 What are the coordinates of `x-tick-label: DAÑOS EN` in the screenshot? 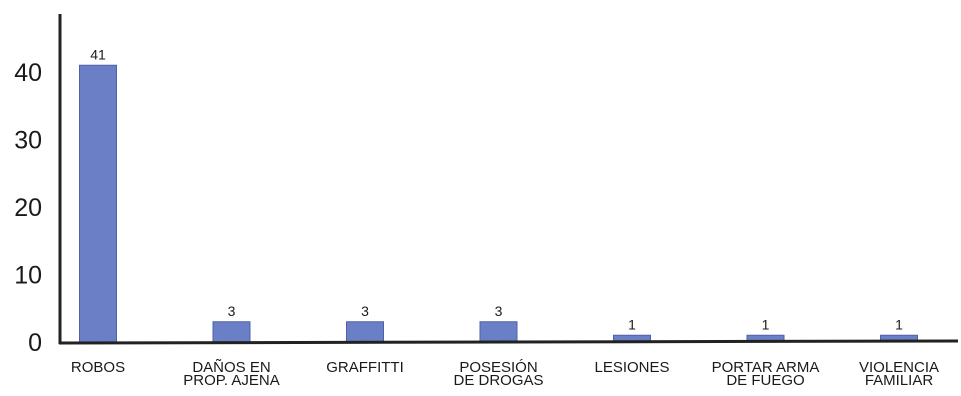 It's located at (231, 367).